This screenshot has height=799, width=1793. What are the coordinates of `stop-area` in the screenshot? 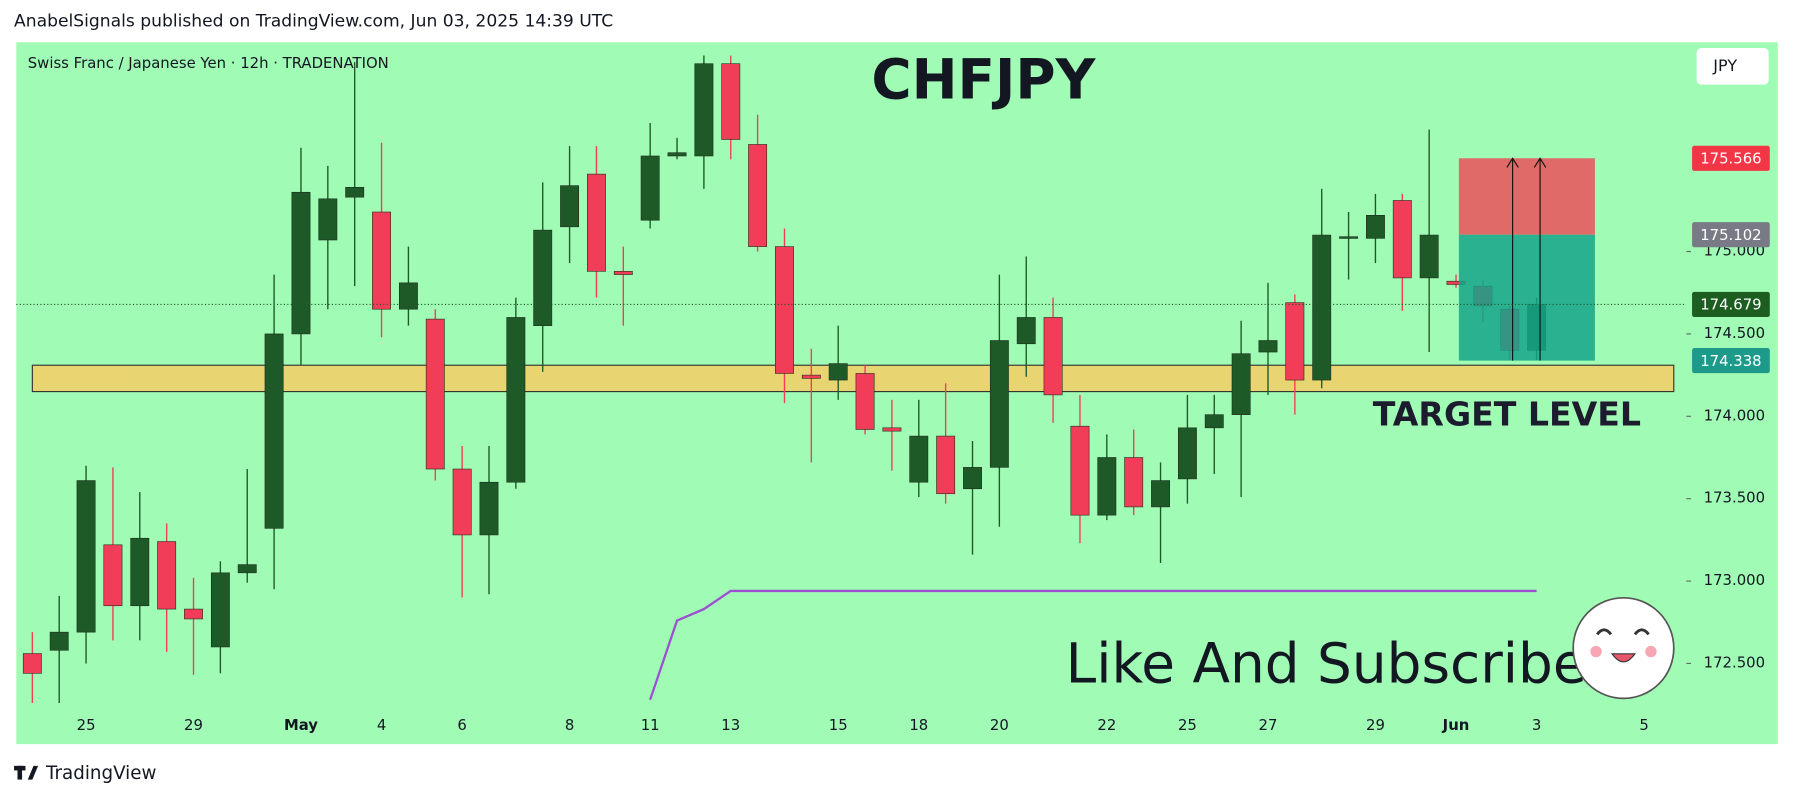 It's located at (1526, 196).